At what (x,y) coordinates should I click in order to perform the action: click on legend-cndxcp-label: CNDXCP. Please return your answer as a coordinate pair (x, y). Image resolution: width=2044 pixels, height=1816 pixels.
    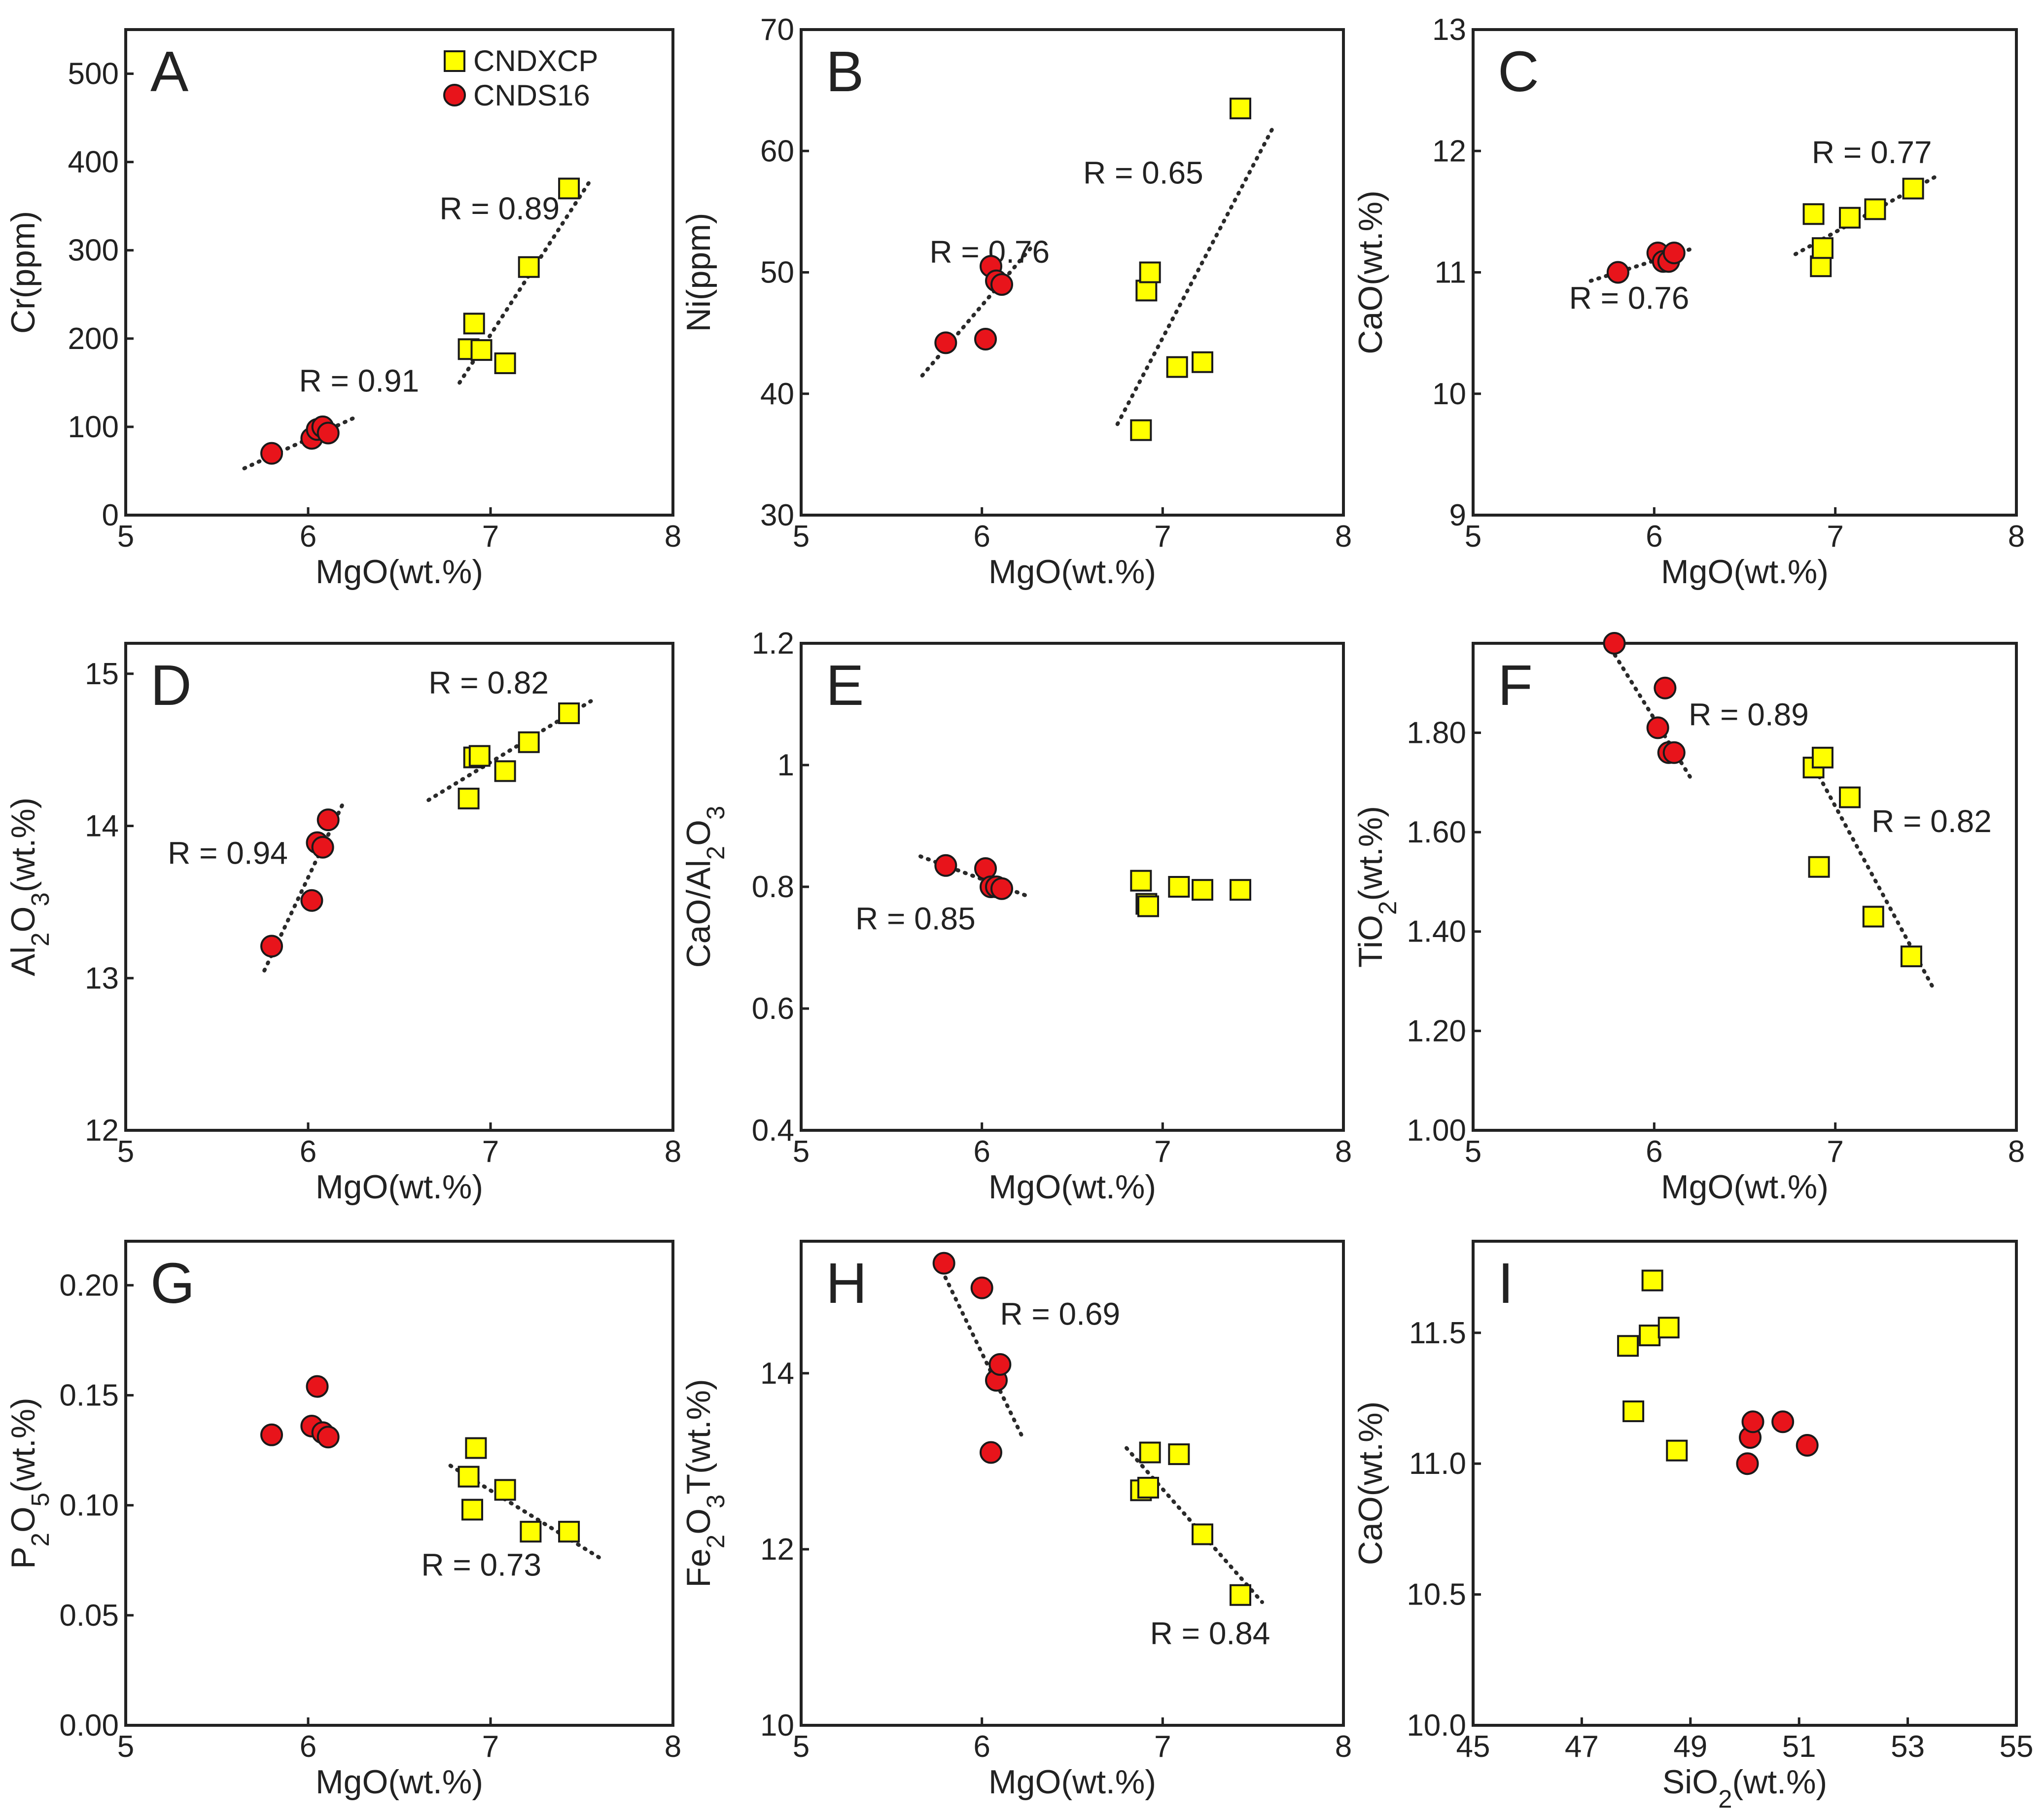
    Looking at the image, I should click on (536, 60).